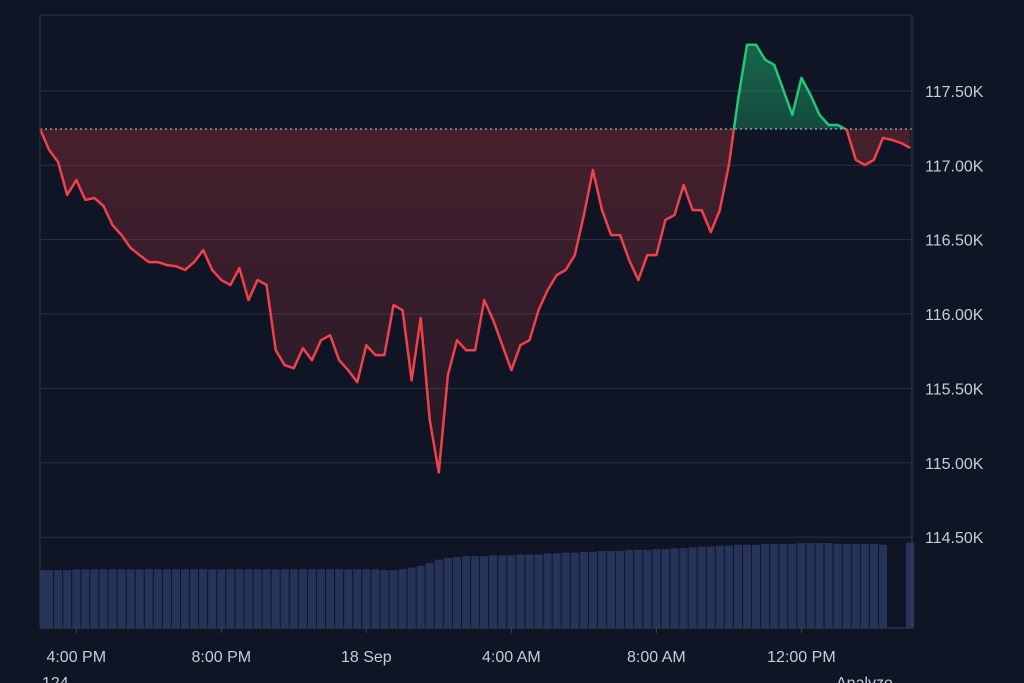 The width and height of the screenshot is (1024, 683). What do you see at coordinates (55, 679) in the screenshot?
I see `footer-left: 124` at bounding box center [55, 679].